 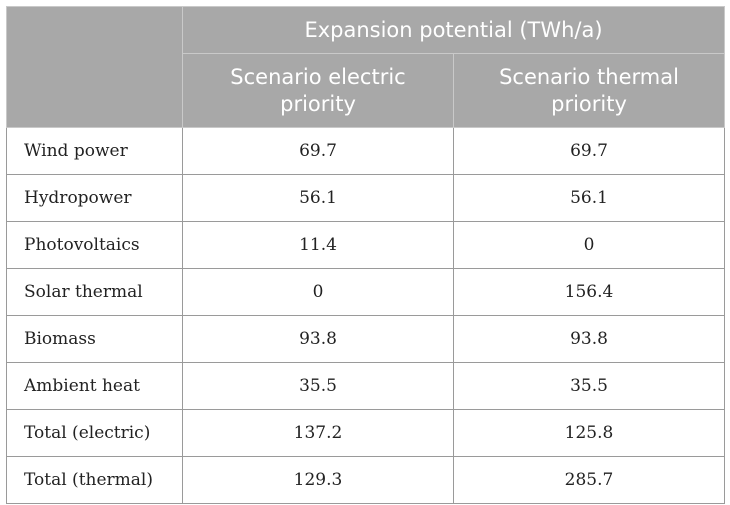 What do you see at coordinates (318, 339) in the screenshot?
I see `cell-electric: 93.8` at bounding box center [318, 339].